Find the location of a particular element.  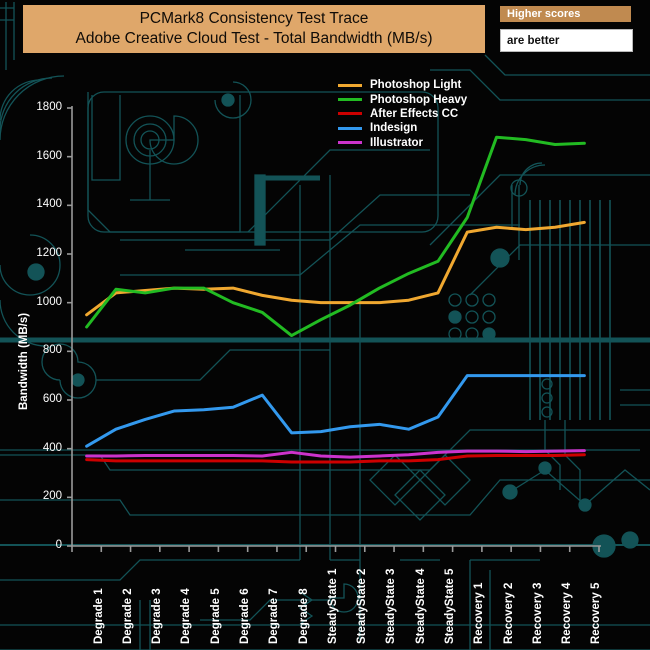

status-badge-are-better: are better is located at coordinates (566, 40).